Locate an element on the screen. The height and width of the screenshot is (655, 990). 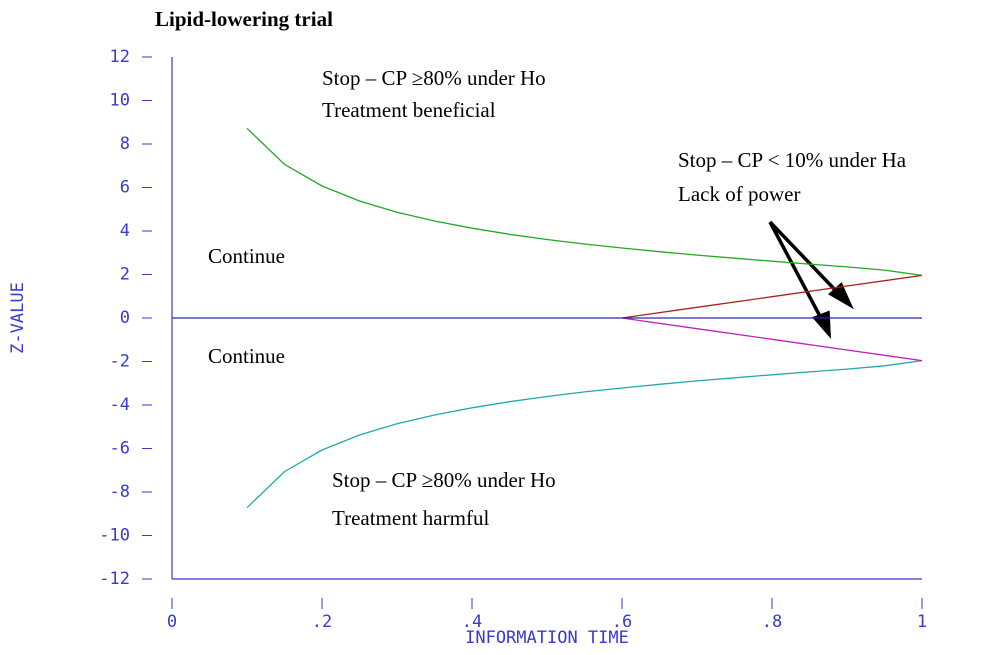
arrows is located at coordinates (811, 279).